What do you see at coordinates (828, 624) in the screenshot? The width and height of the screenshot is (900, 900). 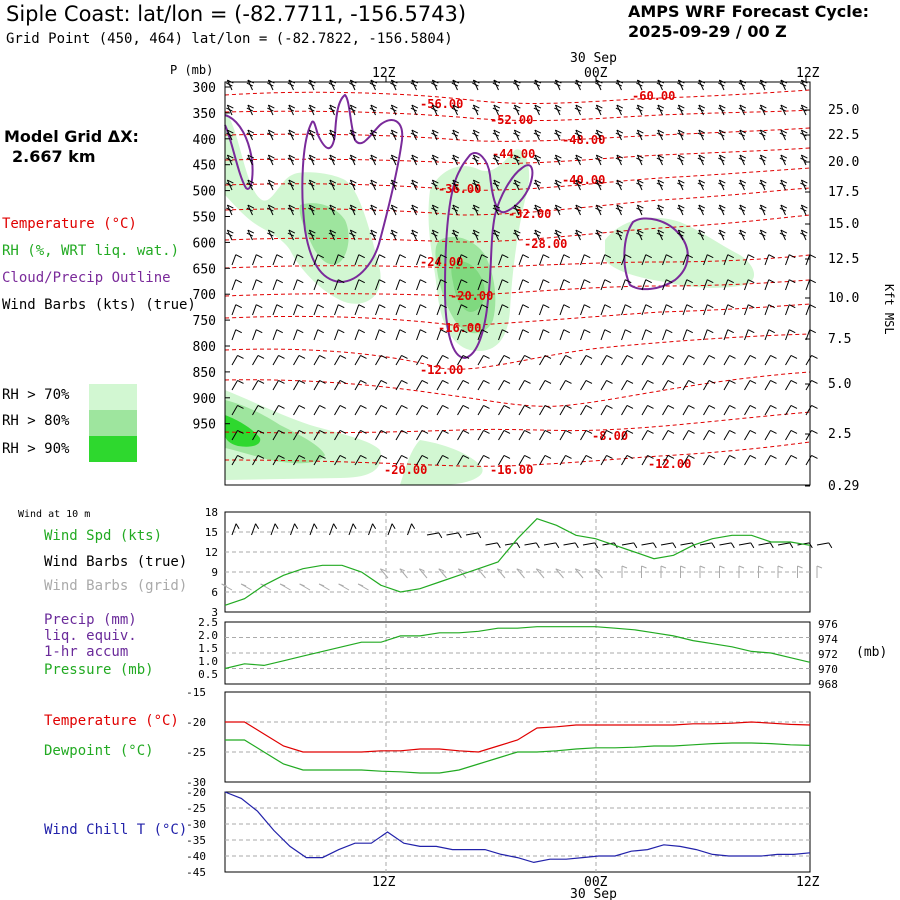 I see `axis-tick-label: 976` at bounding box center [828, 624].